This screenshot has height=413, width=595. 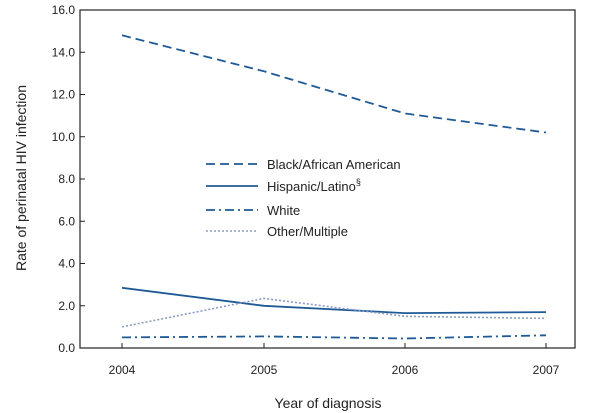 I want to click on x-tick-label: 2007, so click(x=546, y=370).